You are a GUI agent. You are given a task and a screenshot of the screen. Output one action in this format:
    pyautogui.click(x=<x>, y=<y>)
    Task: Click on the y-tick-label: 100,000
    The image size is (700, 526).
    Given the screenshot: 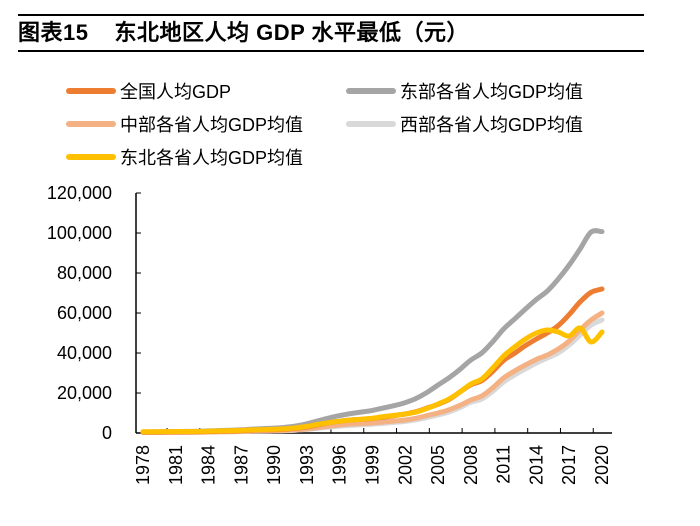 What is the action you would take?
    pyautogui.click(x=79, y=233)
    